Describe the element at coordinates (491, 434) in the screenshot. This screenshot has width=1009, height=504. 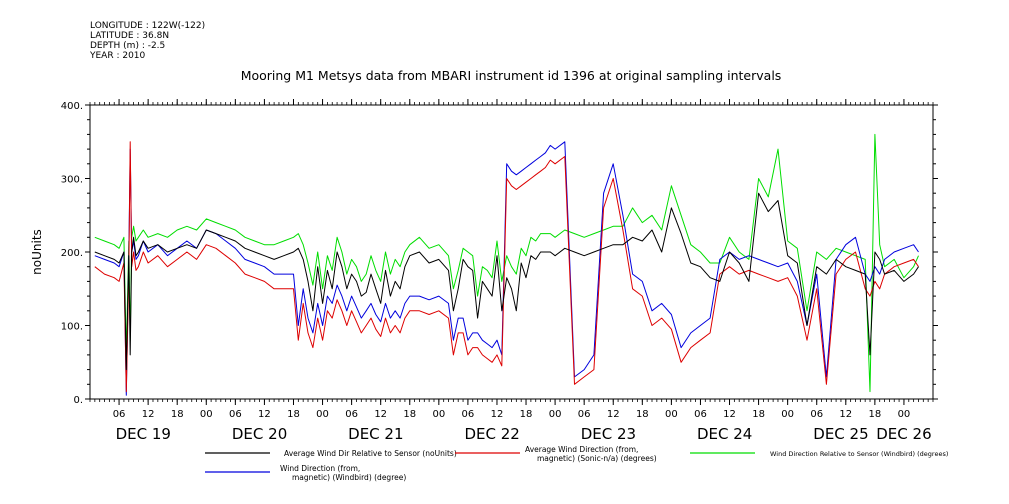
I see `x-day-label: DEC 22` at that location.